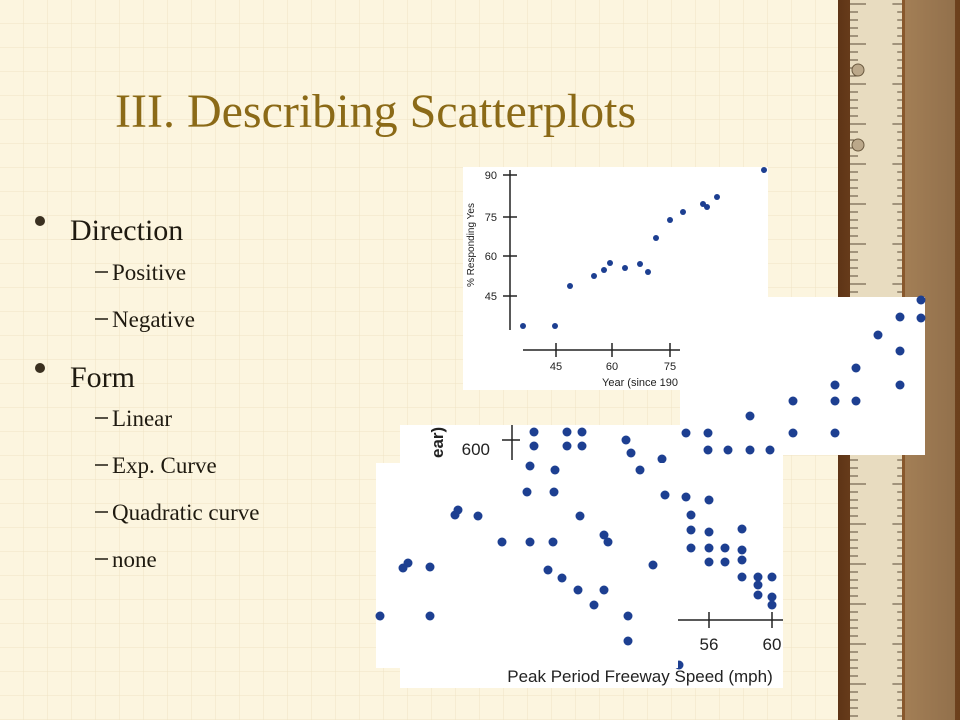 Image resolution: width=960 pixels, height=720 pixels. I want to click on x-axis-label: Year (since 190, so click(640, 383).